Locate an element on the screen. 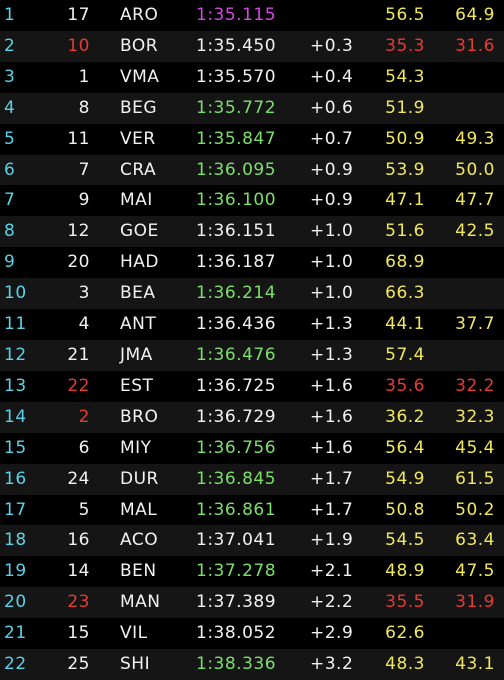  s2-cell: 50.2 is located at coordinates (475, 509).